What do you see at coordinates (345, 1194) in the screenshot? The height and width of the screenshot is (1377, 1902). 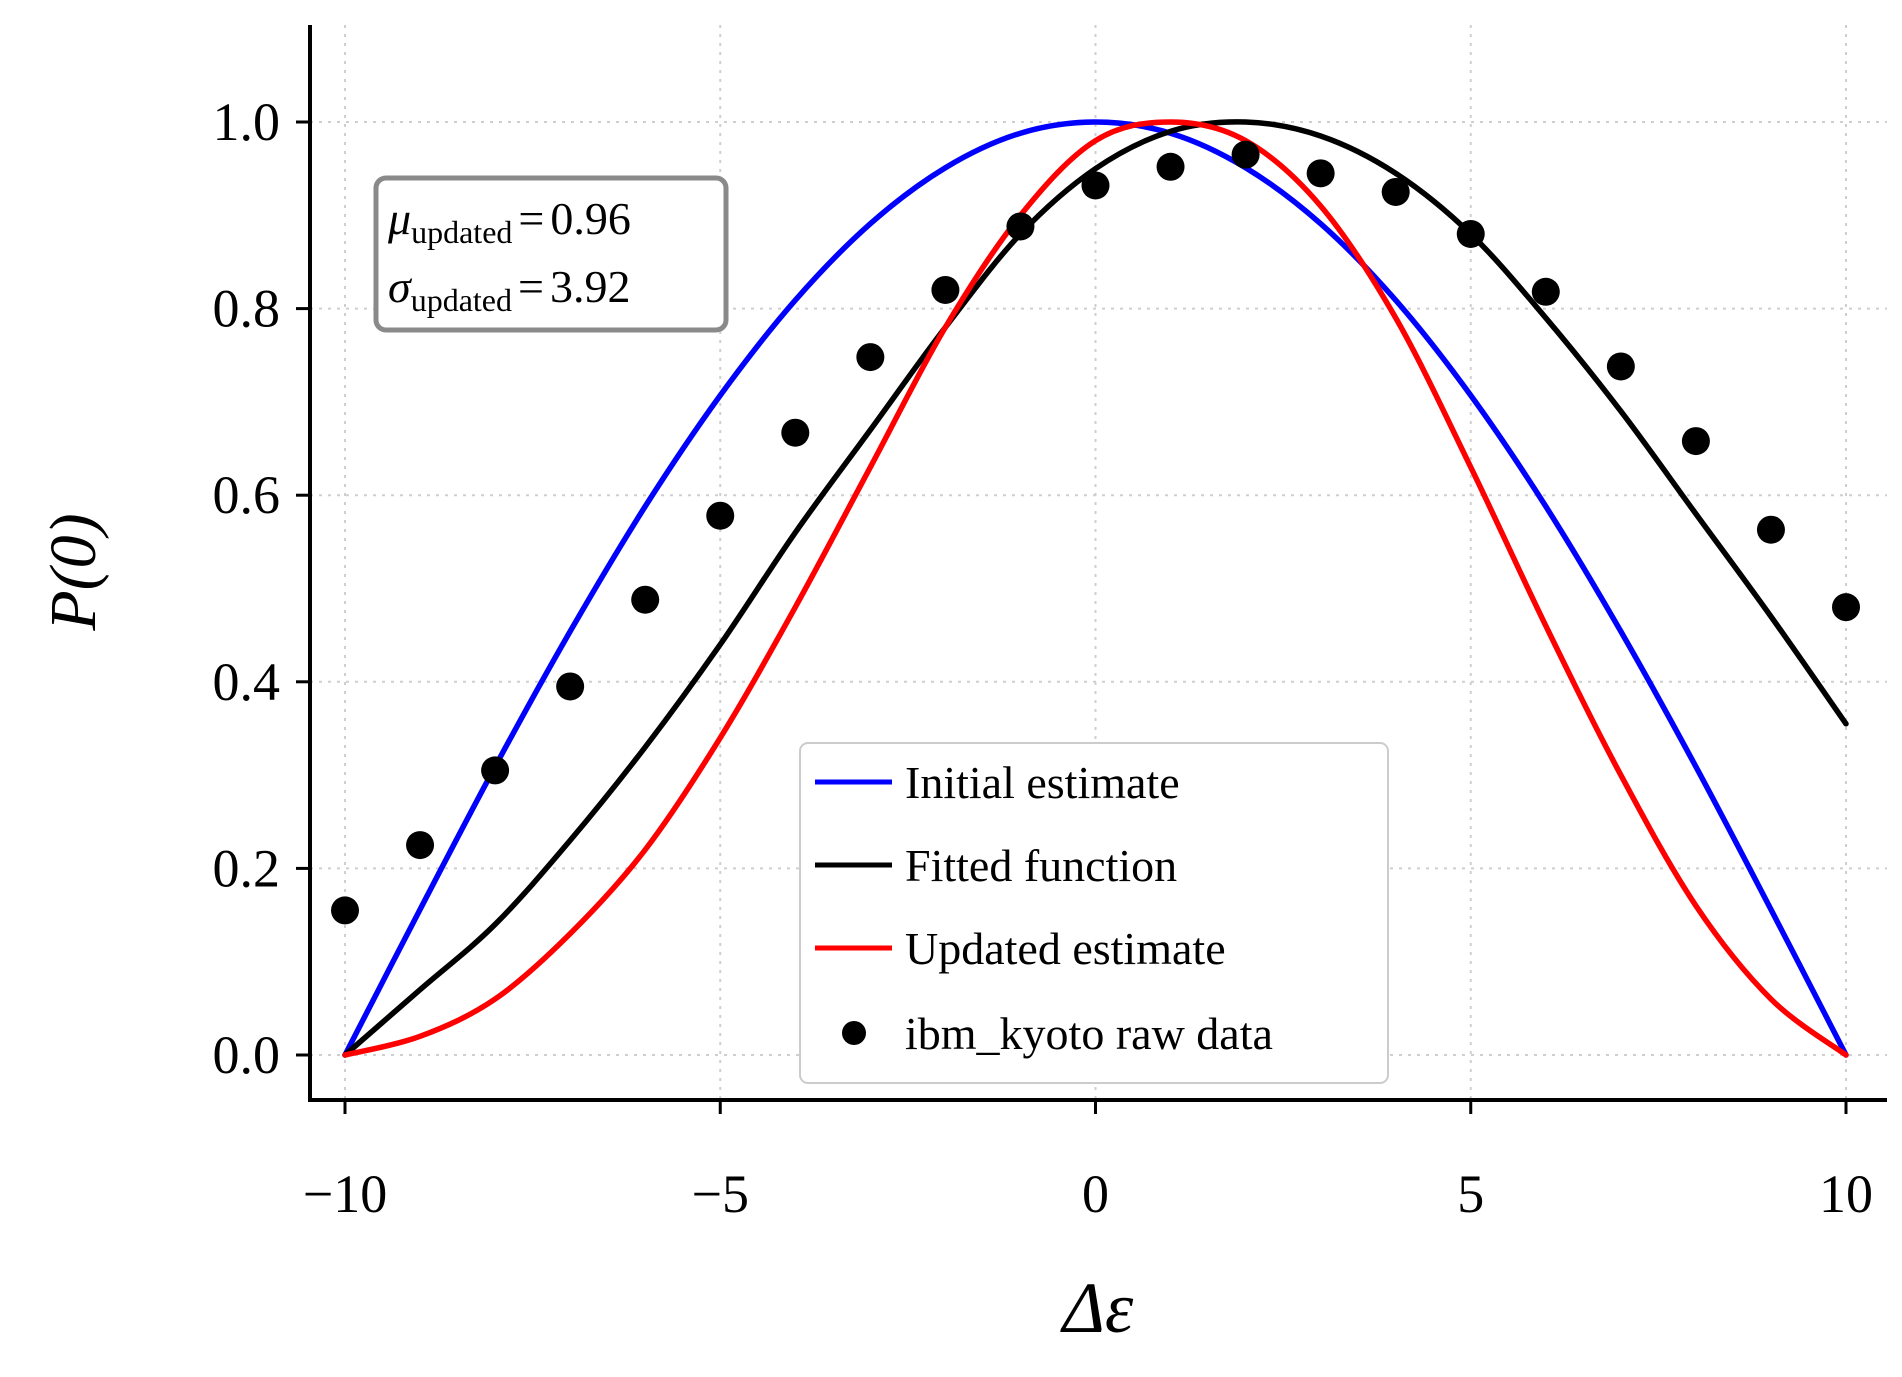 I see `x-tick-label: −10` at bounding box center [345, 1194].